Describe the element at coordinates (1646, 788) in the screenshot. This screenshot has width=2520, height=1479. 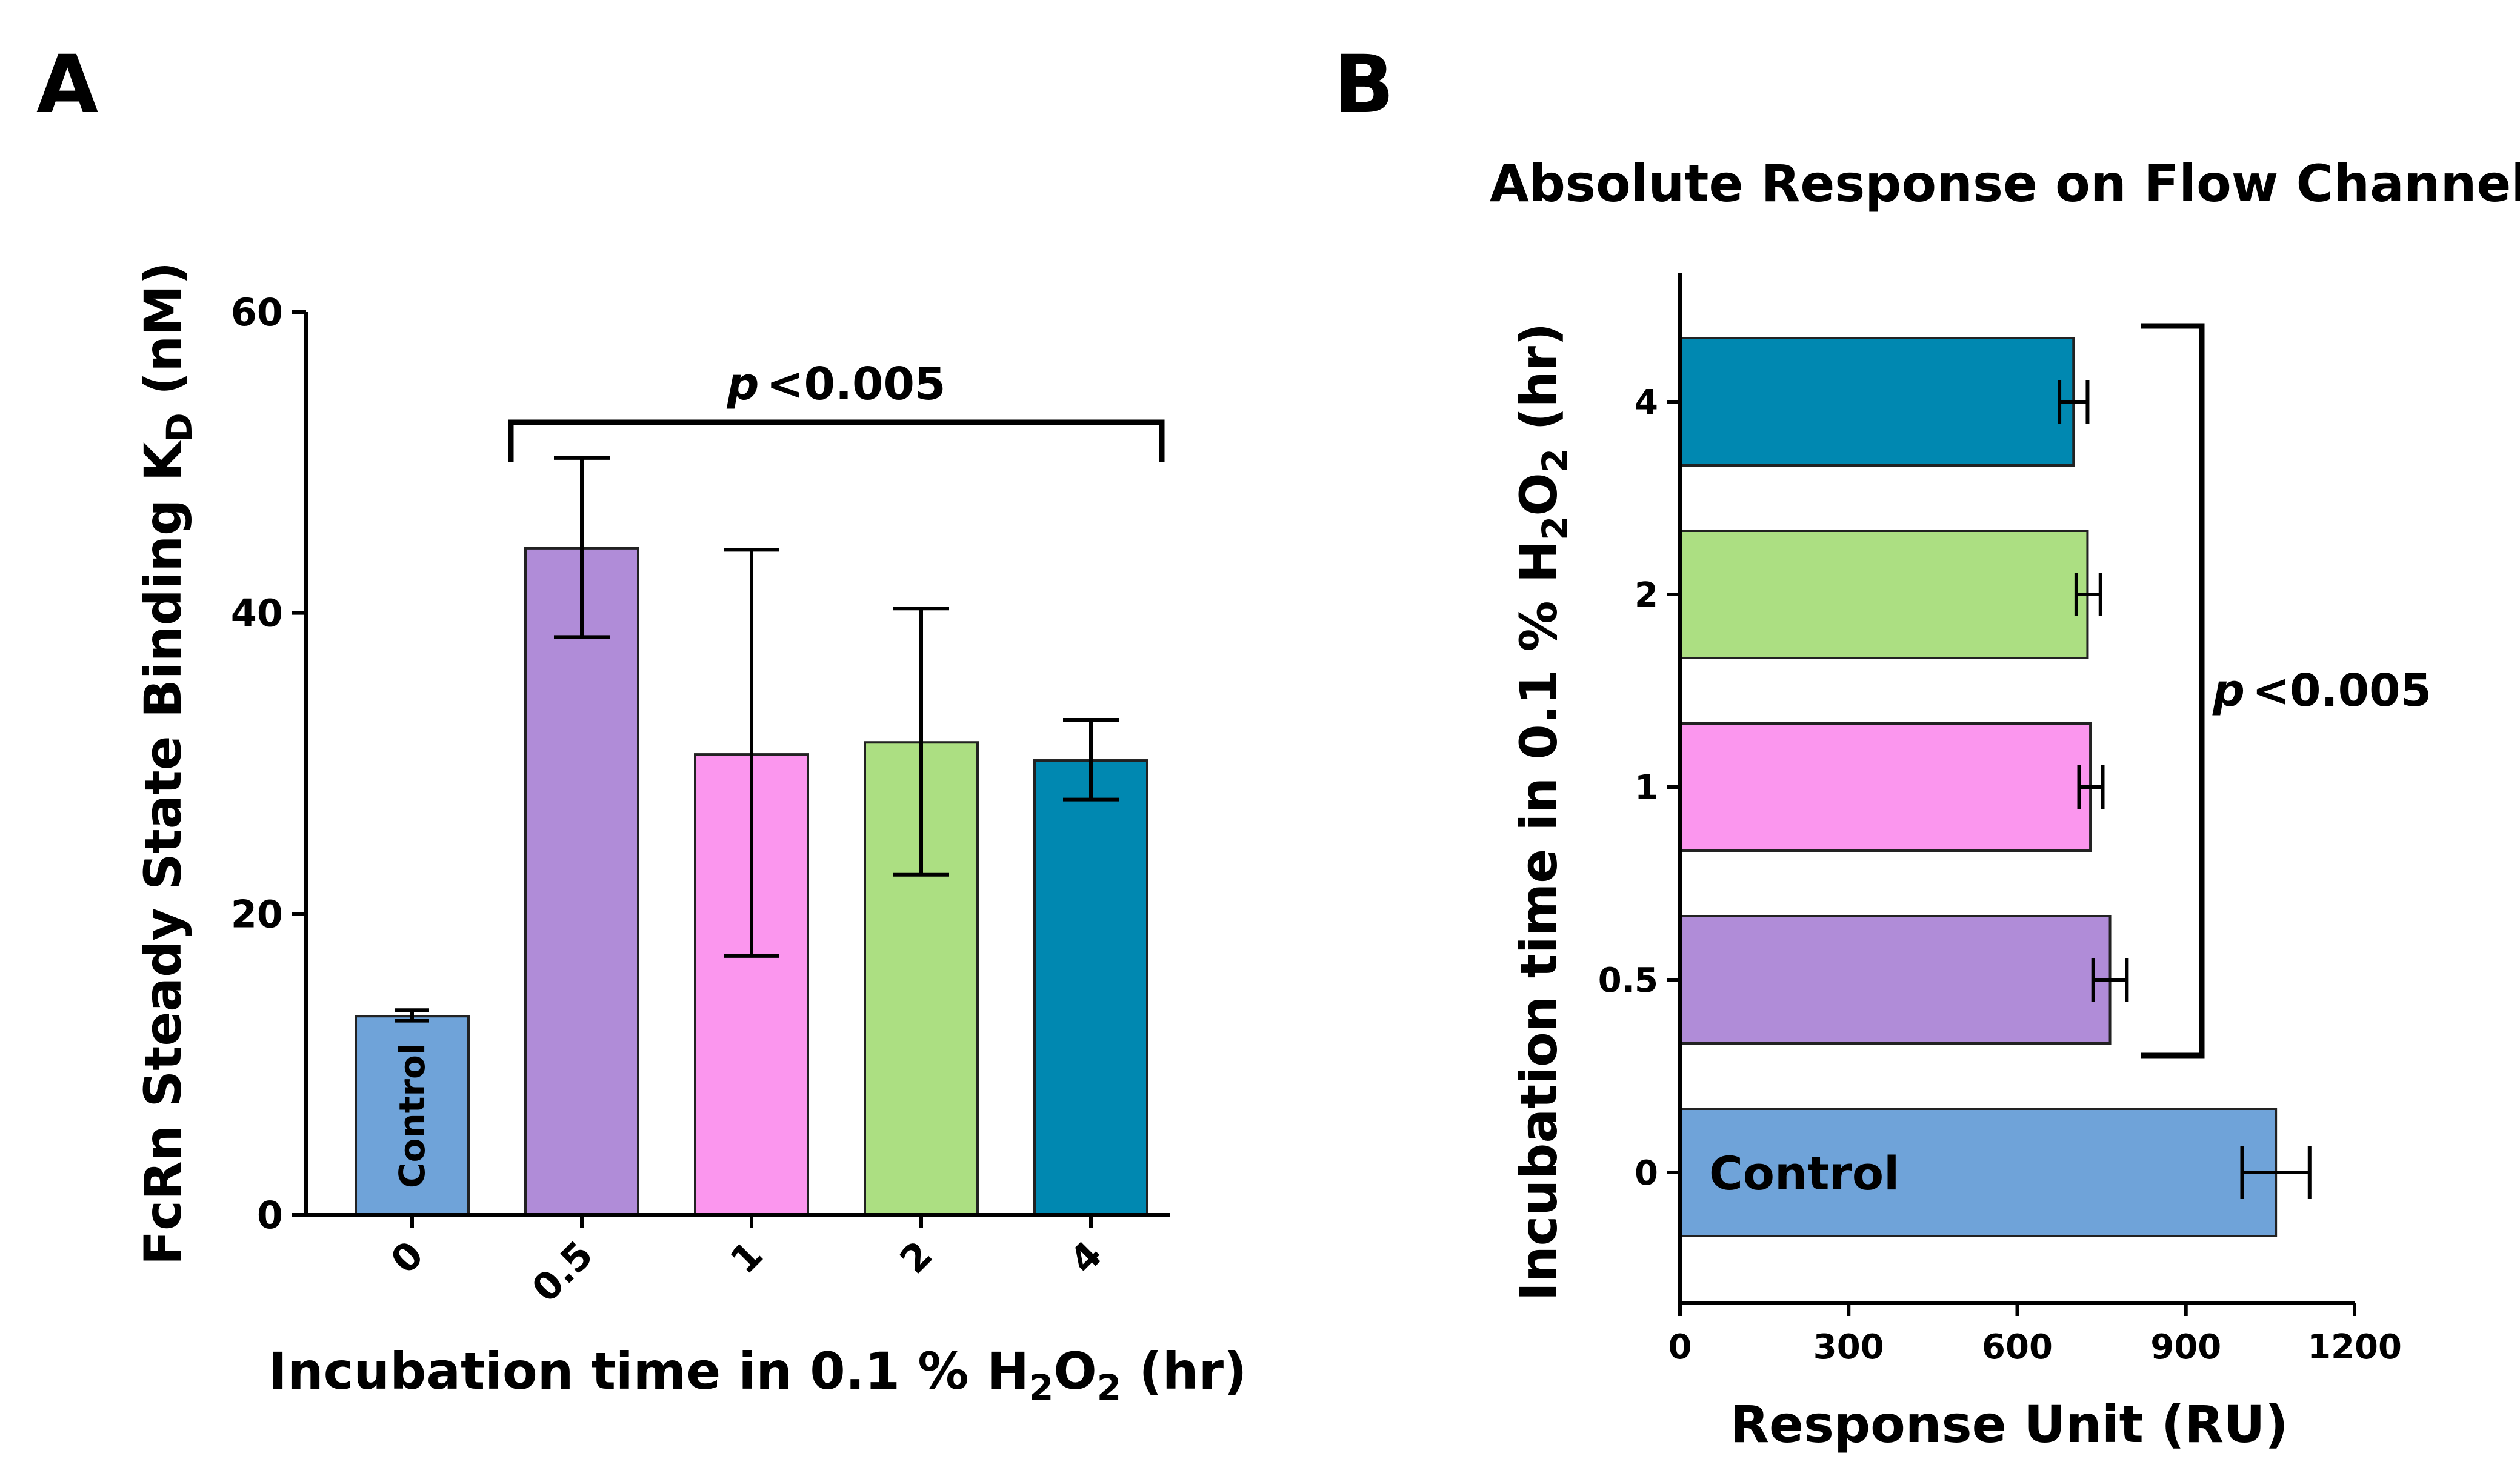
I see `chart-b-y-tick-label-1: 1` at that location.